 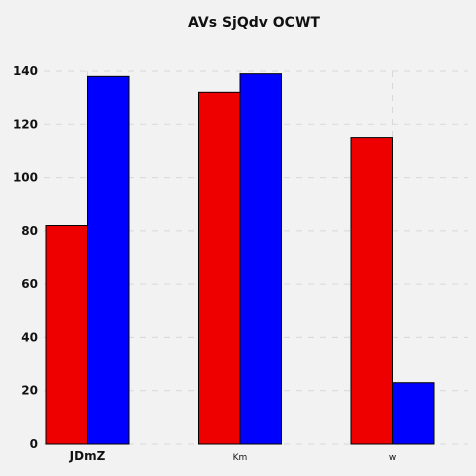 I want to click on y-tick-label: 80, so click(x=29, y=231).